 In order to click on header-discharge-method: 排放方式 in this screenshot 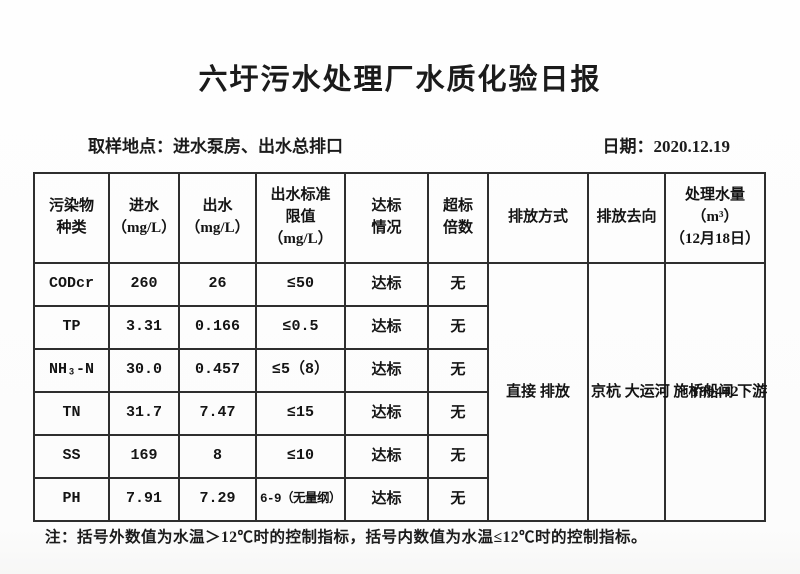, I will do `click(538, 218)`.